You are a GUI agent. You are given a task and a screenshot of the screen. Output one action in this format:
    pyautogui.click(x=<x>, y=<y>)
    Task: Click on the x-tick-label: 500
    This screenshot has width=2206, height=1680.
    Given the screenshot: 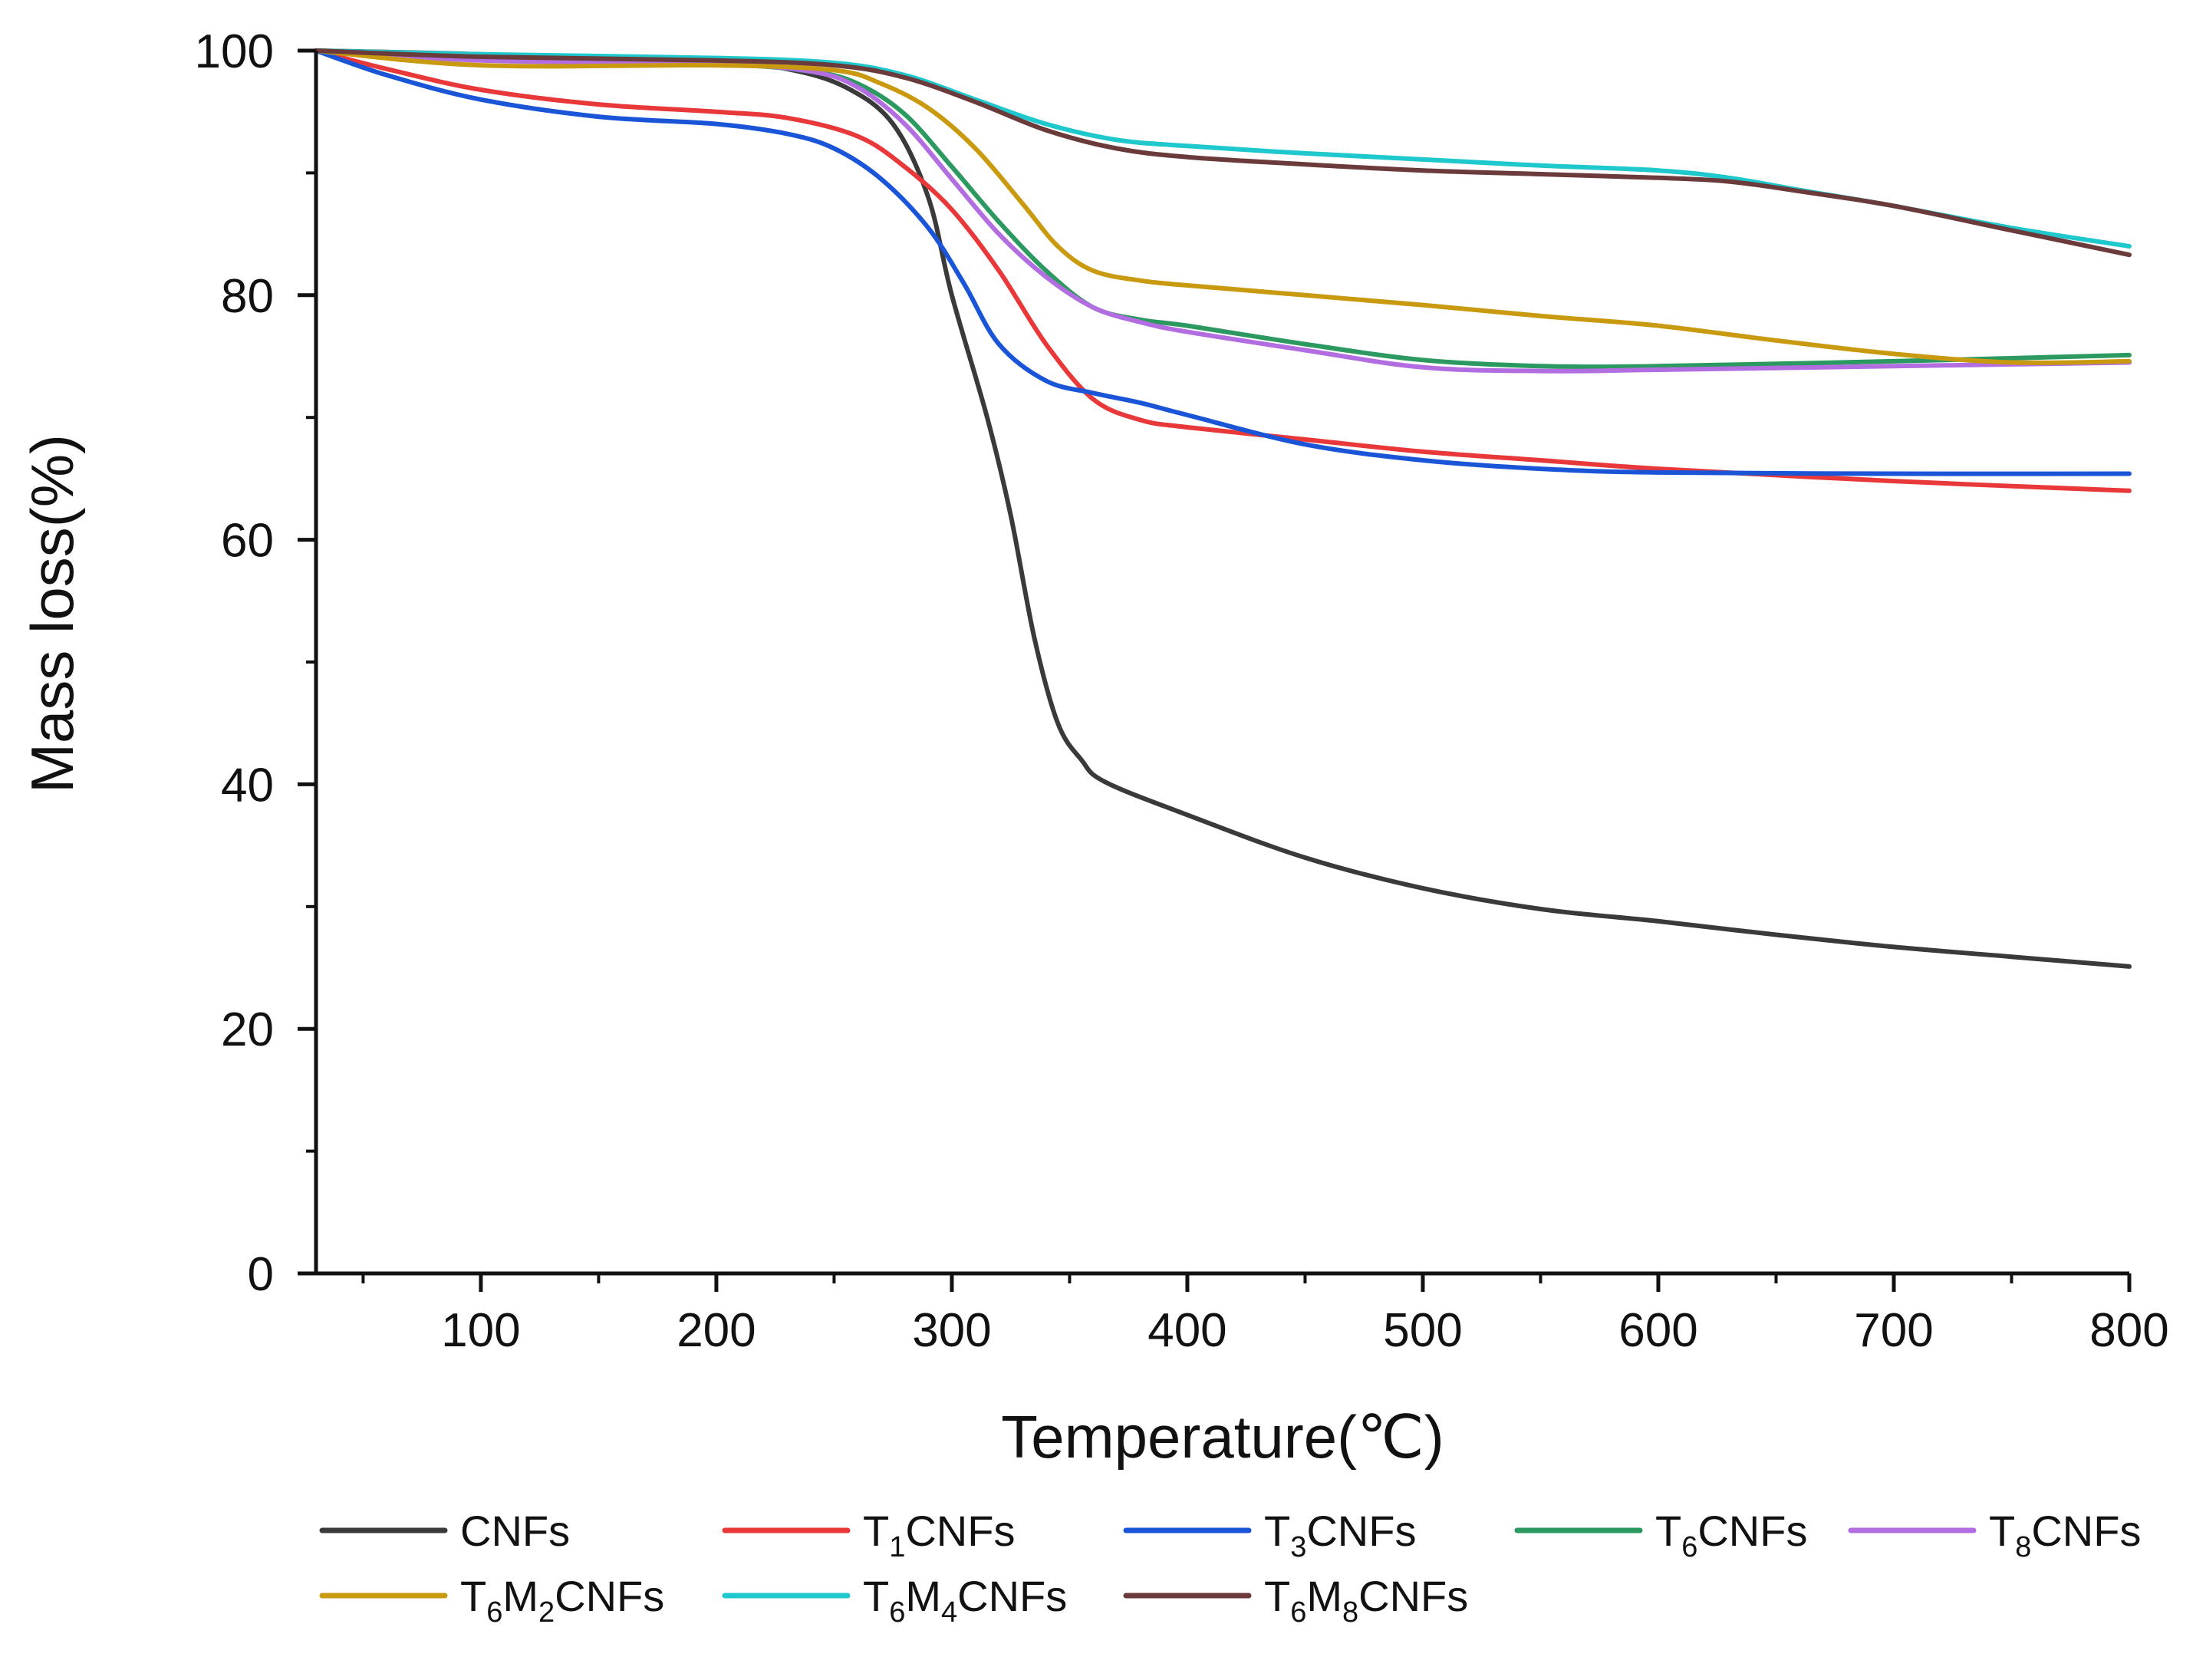 What is the action you would take?
    pyautogui.click(x=1422, y=1330)
    